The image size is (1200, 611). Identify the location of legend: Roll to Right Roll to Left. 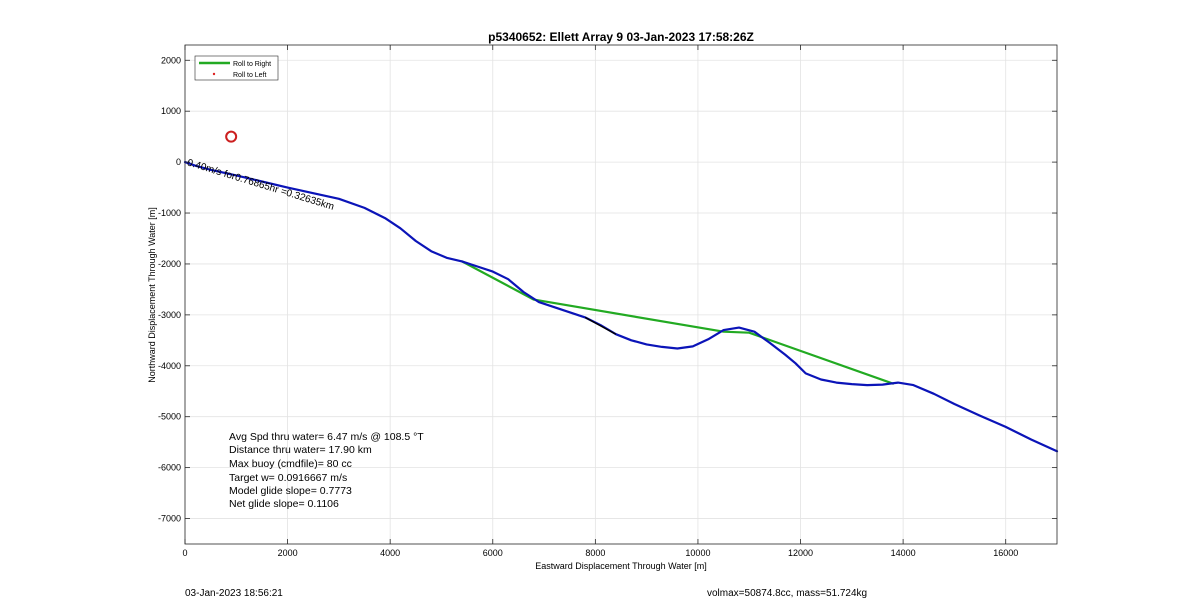
(236, 68).